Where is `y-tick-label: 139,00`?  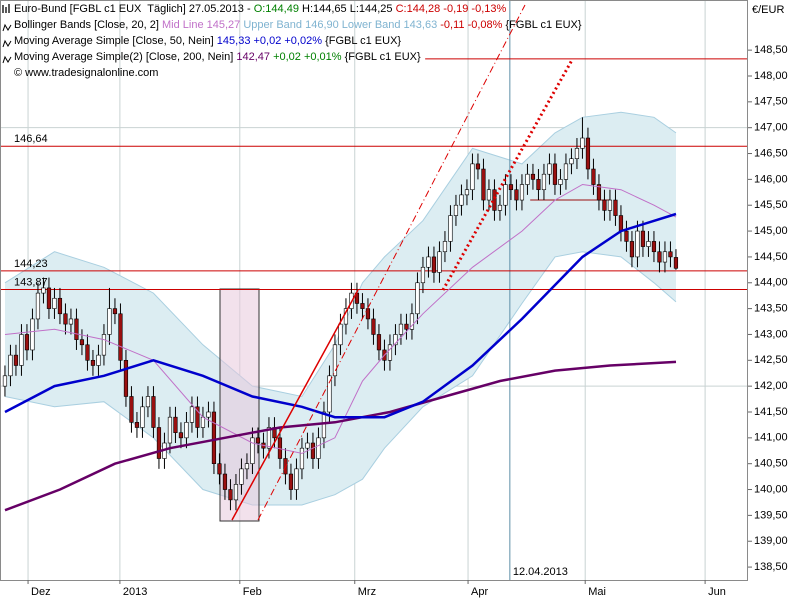 y-tick-label: 139,00 is located at coordinates (771, 541).